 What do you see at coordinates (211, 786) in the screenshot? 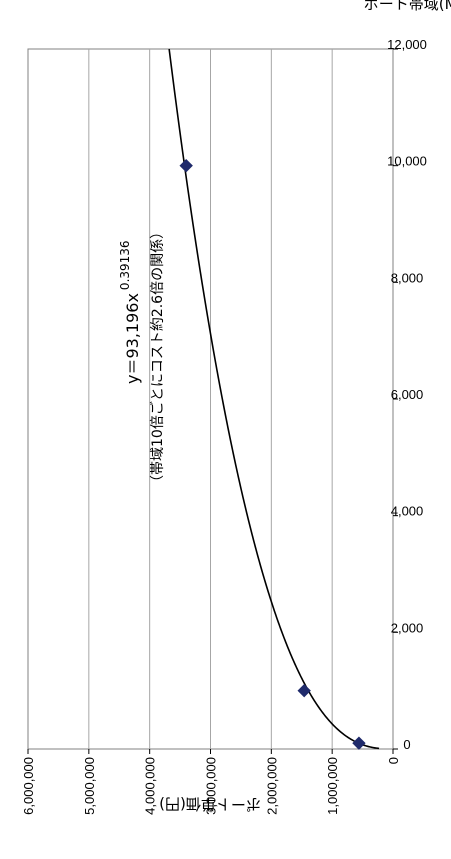
I see `y-tick-label: 3,000,000` at bounding box center [211, 786].